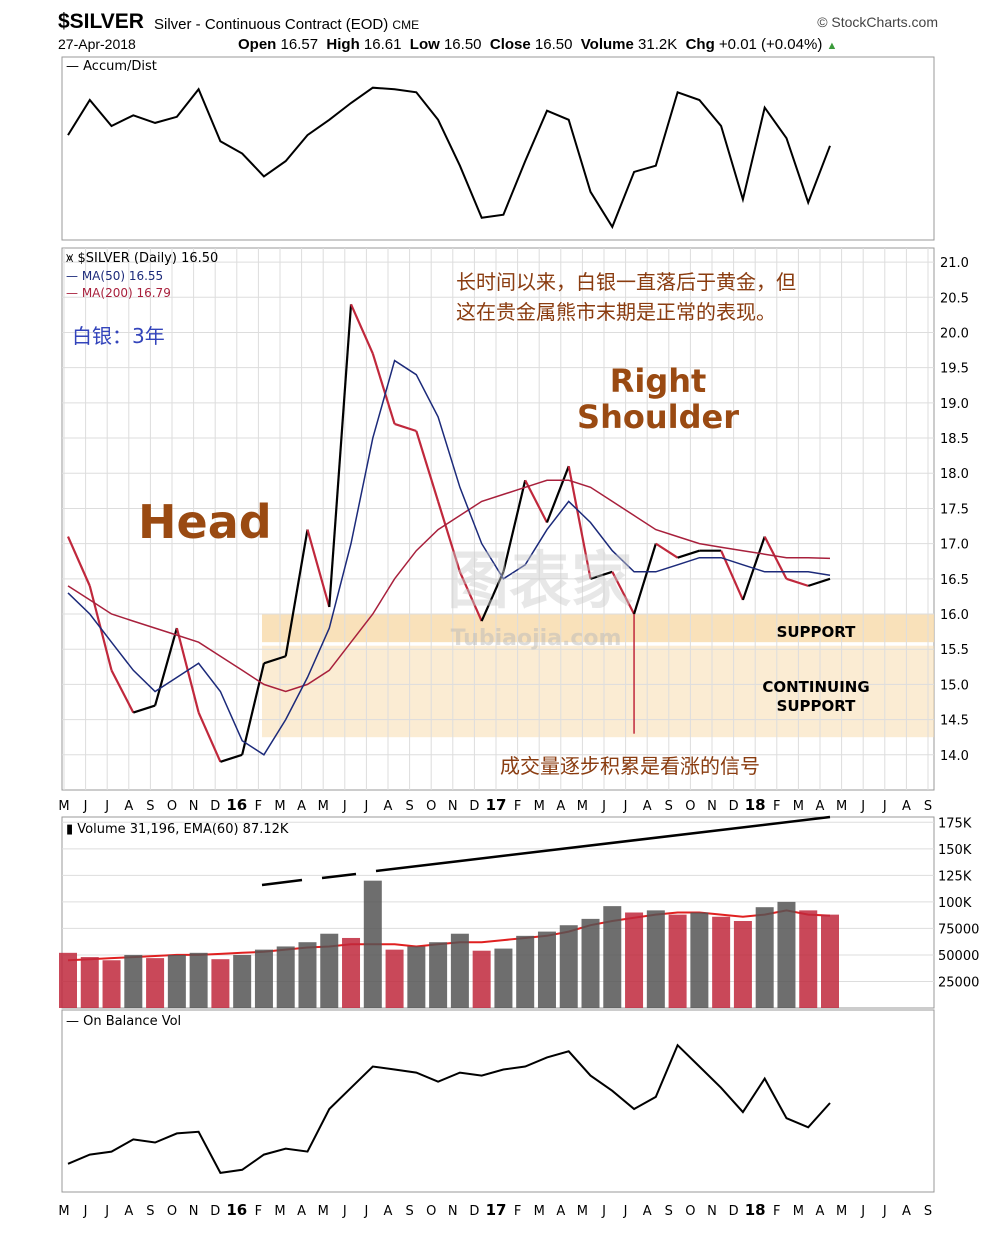  What do you see at coordinates (630, 766) in the screenshot?
I see `volume-note: 成交量逐步积累是看涨的信号` at bounding box center [630, 766].